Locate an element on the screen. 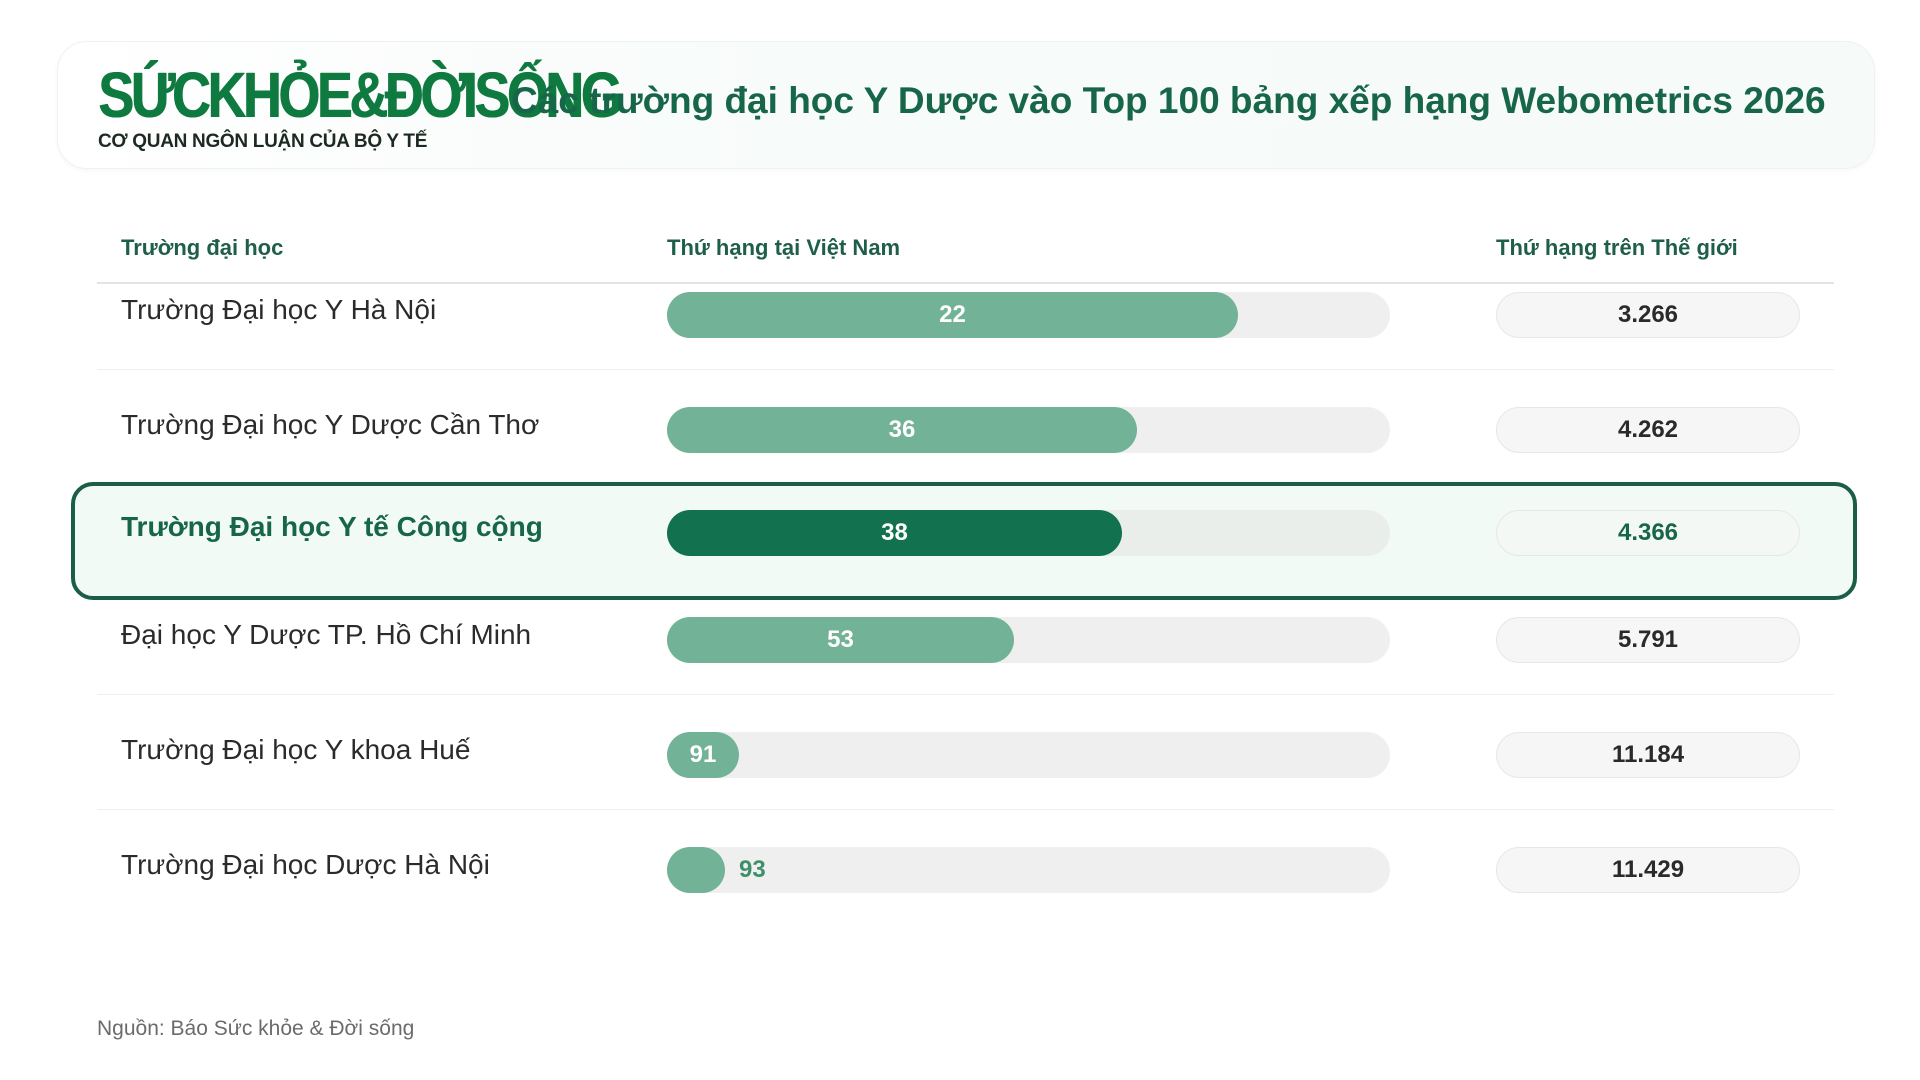 Image resolution: width=1920 pixels, height=1080 pixels. ranking-row: Trường Đại học Y khoa Huế 91 11.184 is located at coordinates (965, 769).